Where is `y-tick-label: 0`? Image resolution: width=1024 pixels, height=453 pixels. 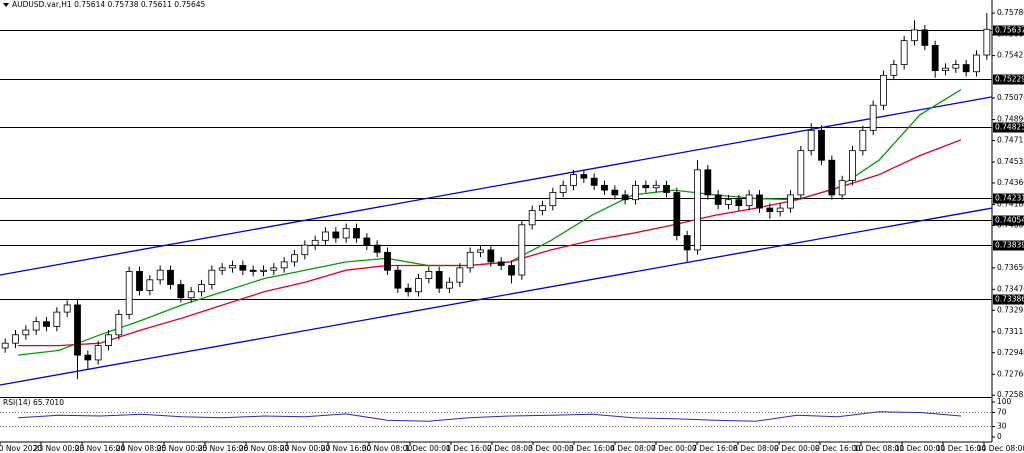
y-tick-label: 0 is located at coordinates (999, 436).